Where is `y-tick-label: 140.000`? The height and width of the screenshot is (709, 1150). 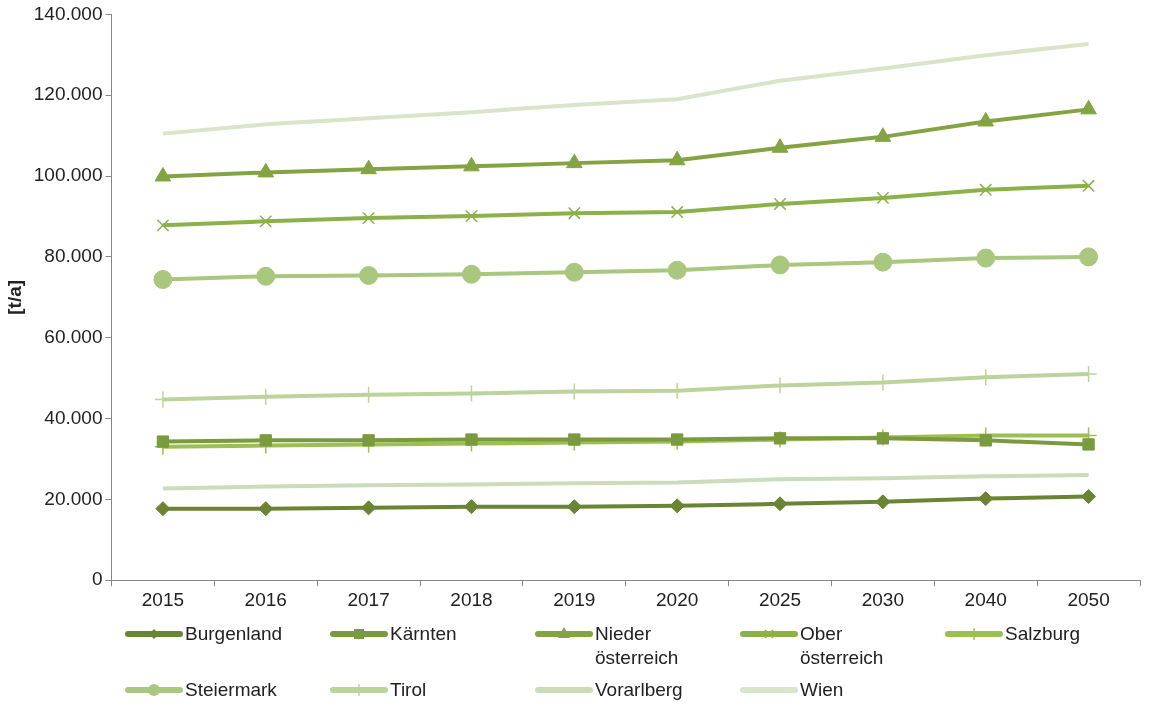 y-tick-label: 140.000 is located at coordinates (68, 13).